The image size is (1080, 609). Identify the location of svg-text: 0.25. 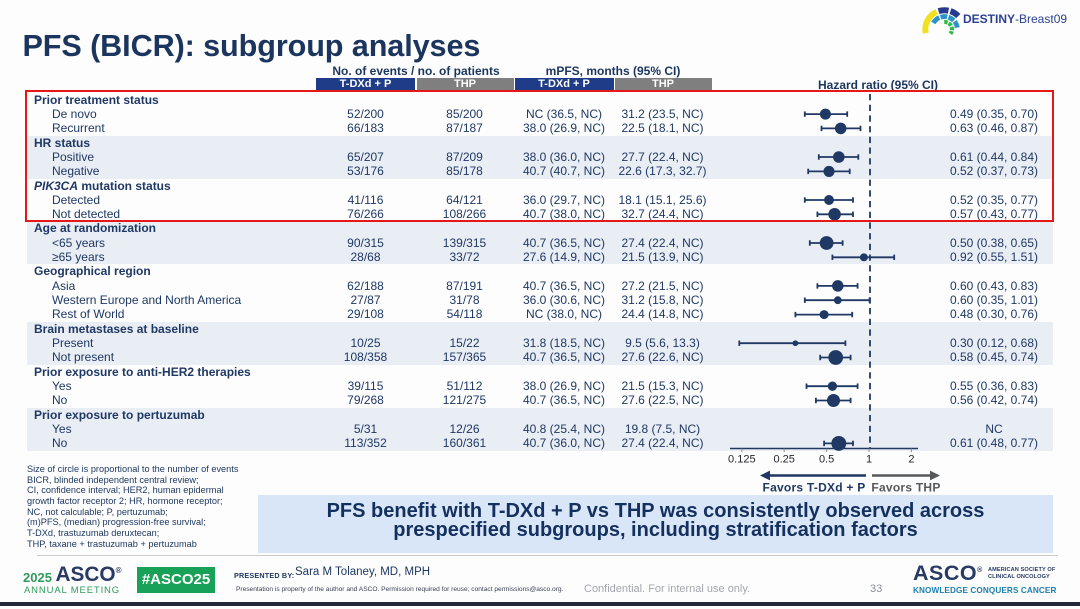
(783, 460).